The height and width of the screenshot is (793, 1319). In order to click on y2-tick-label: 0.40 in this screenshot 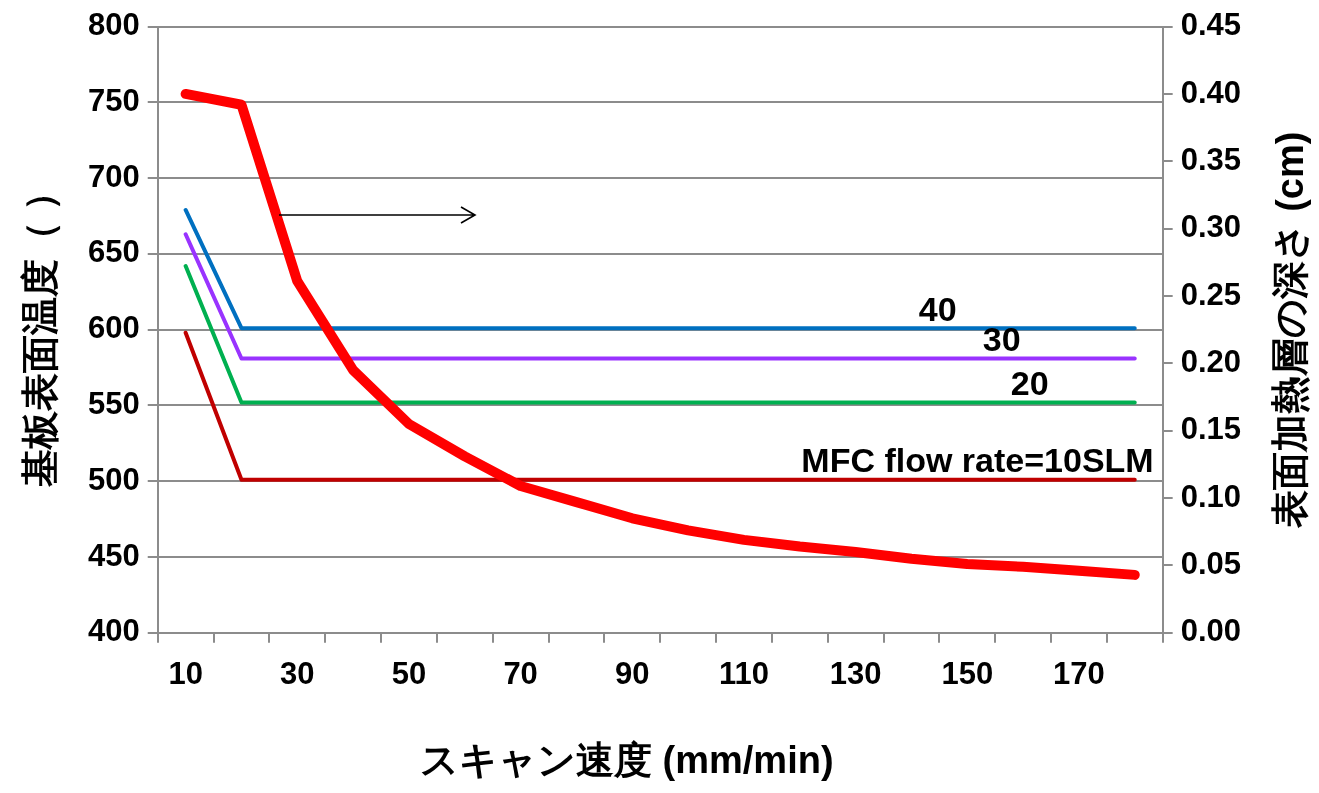, I will do `click(1211, 92)`.